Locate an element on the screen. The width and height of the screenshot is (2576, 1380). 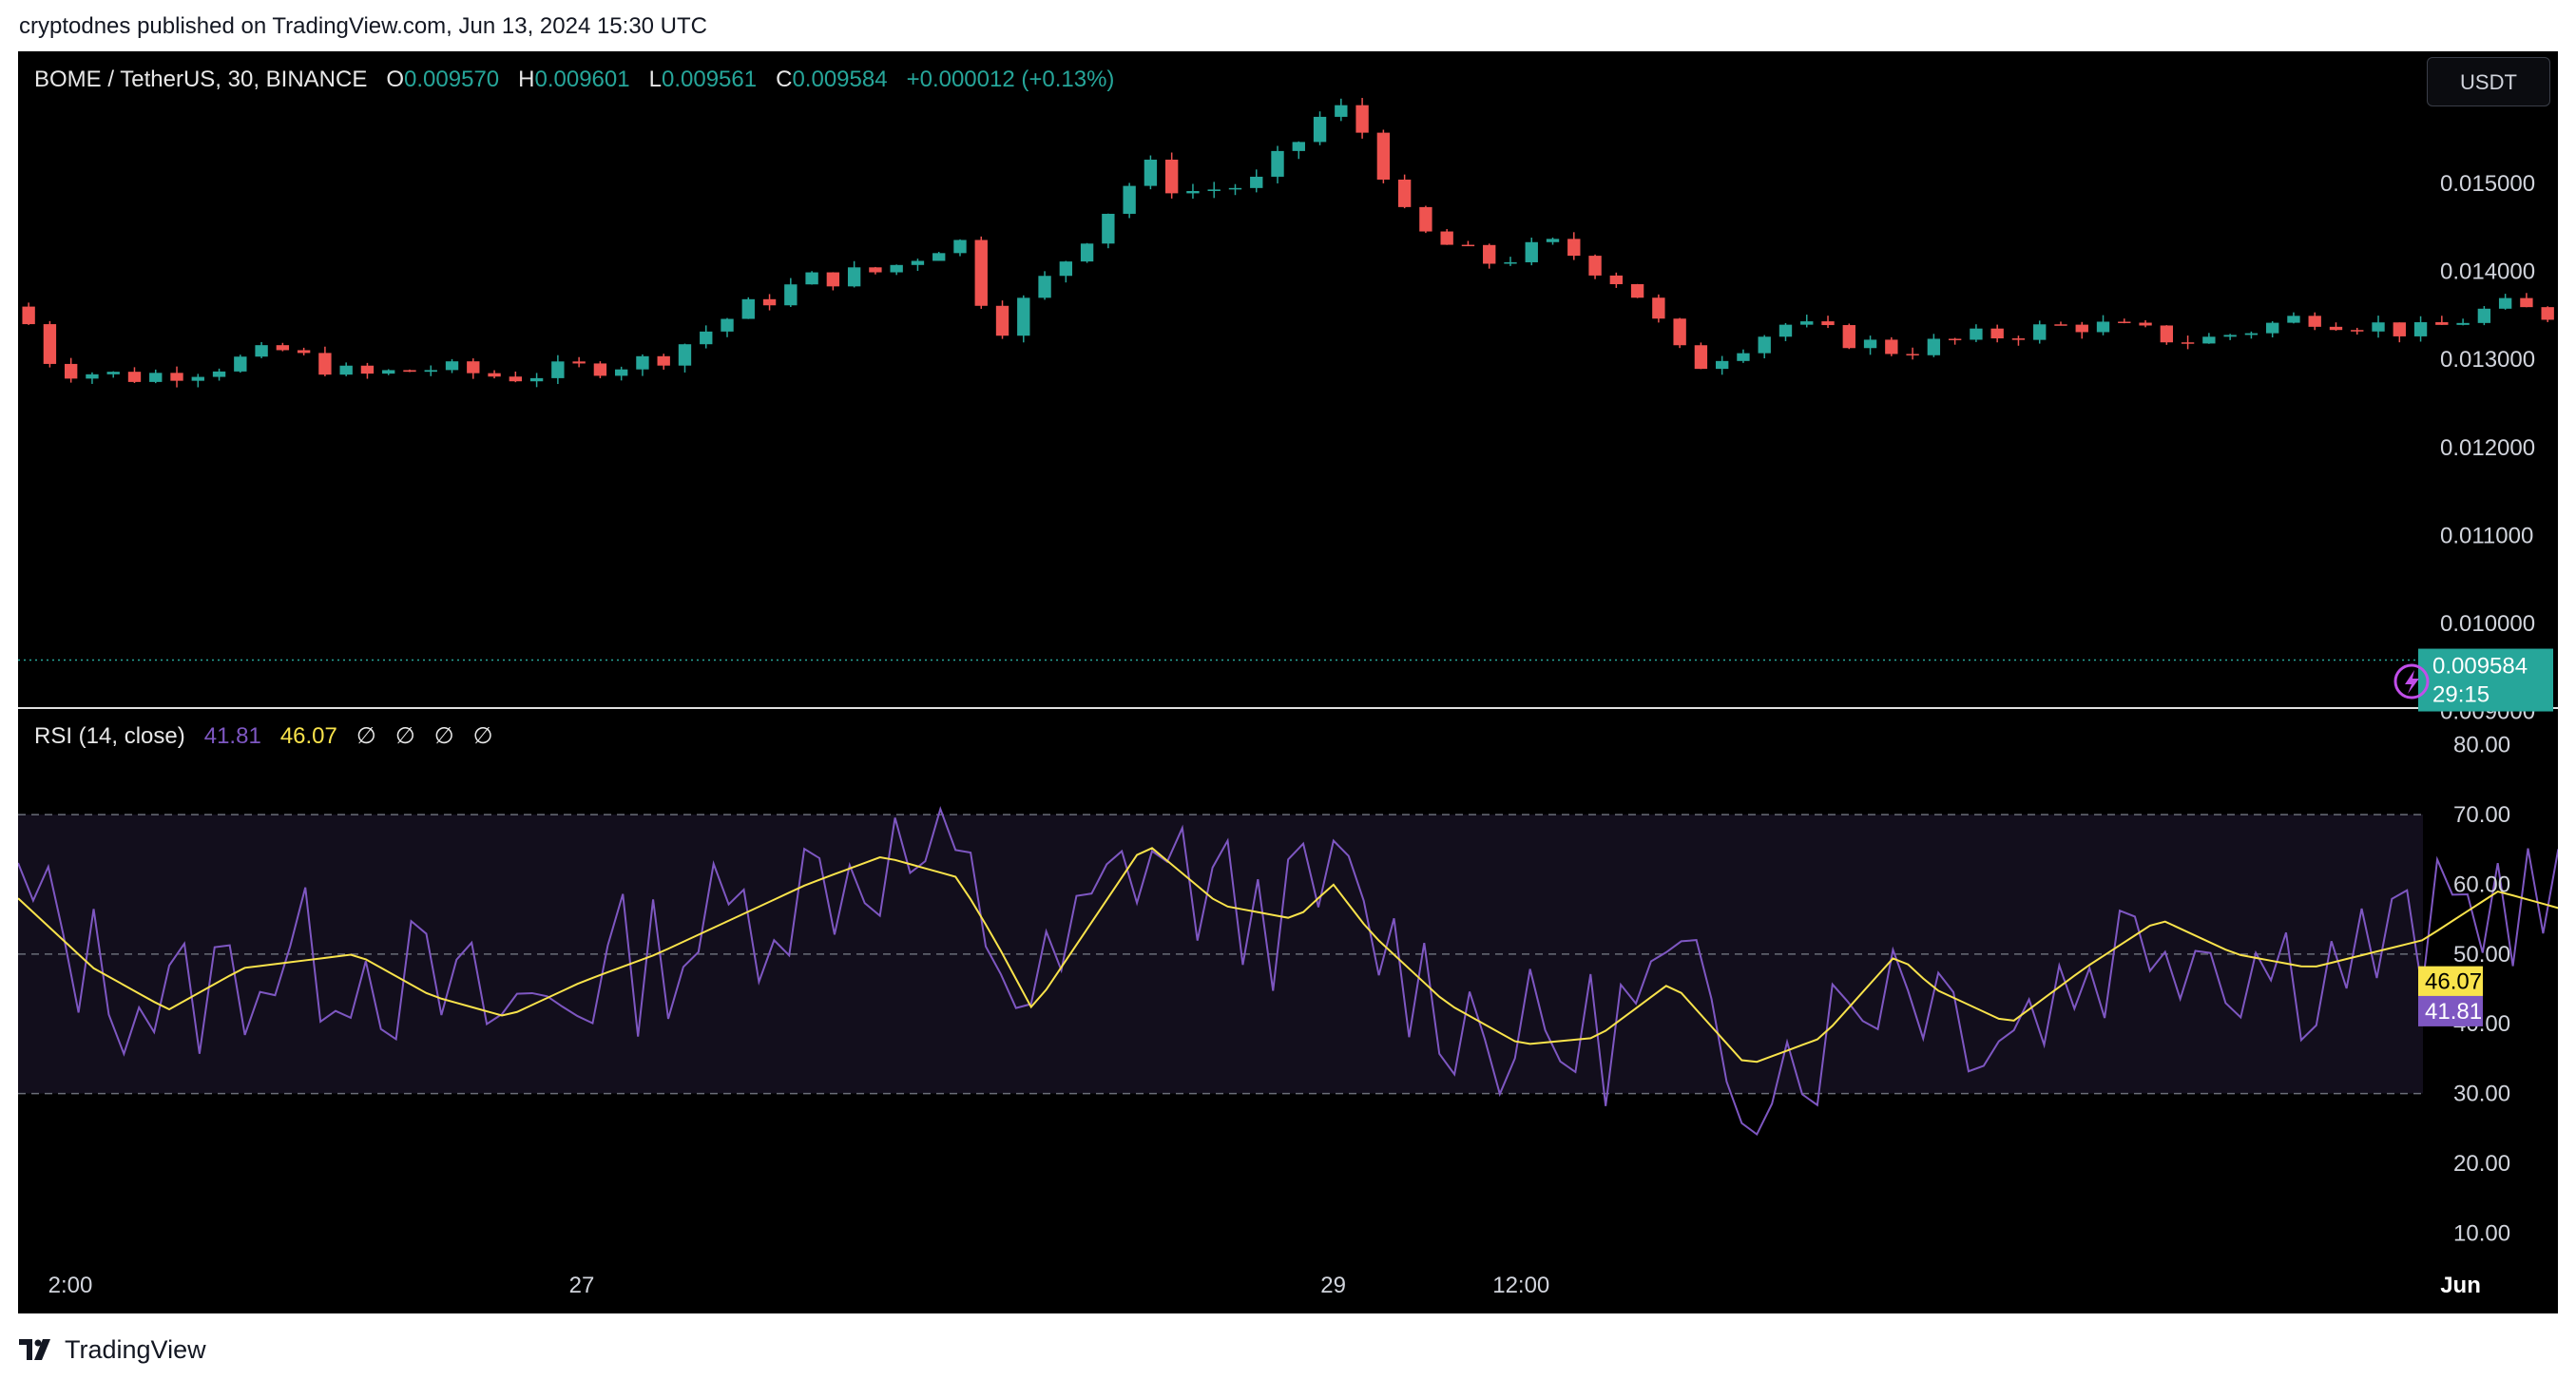
footer: TradingView is located at coordinates (113, 1350).